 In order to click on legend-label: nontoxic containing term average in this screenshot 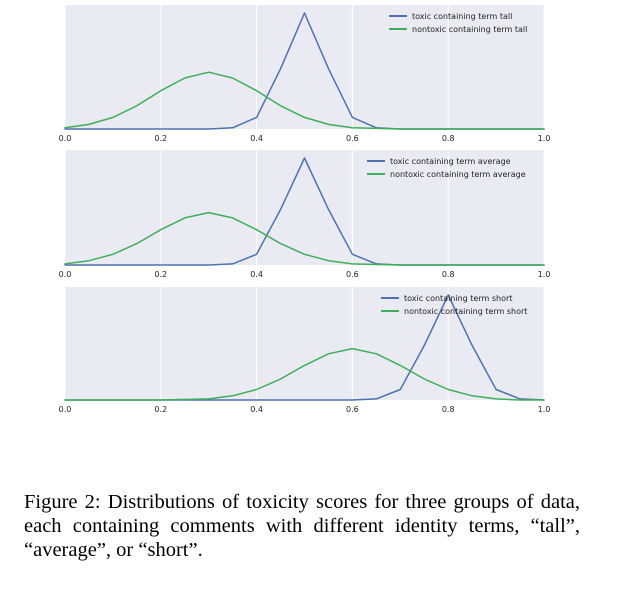, I will do `click(458, 174)`.